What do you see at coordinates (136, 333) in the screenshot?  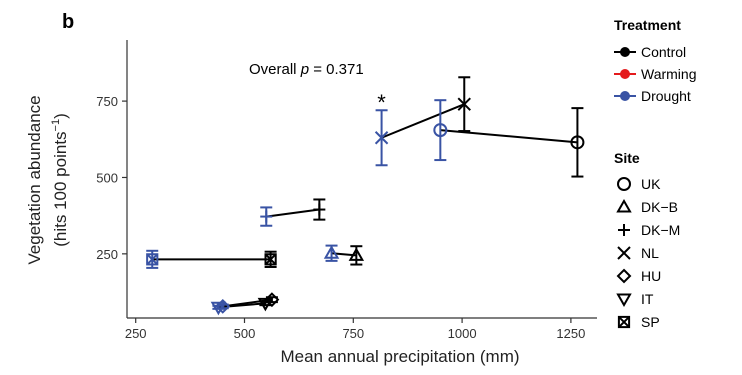 I see `x-tick-label: 250` at bounding box center [136, 333].